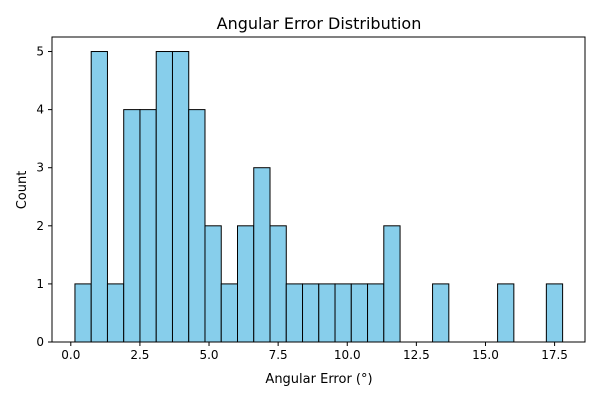  Describe the element at coordinates (40, 52) in the screenshot. I see `y-tick-label: 5` at that location.